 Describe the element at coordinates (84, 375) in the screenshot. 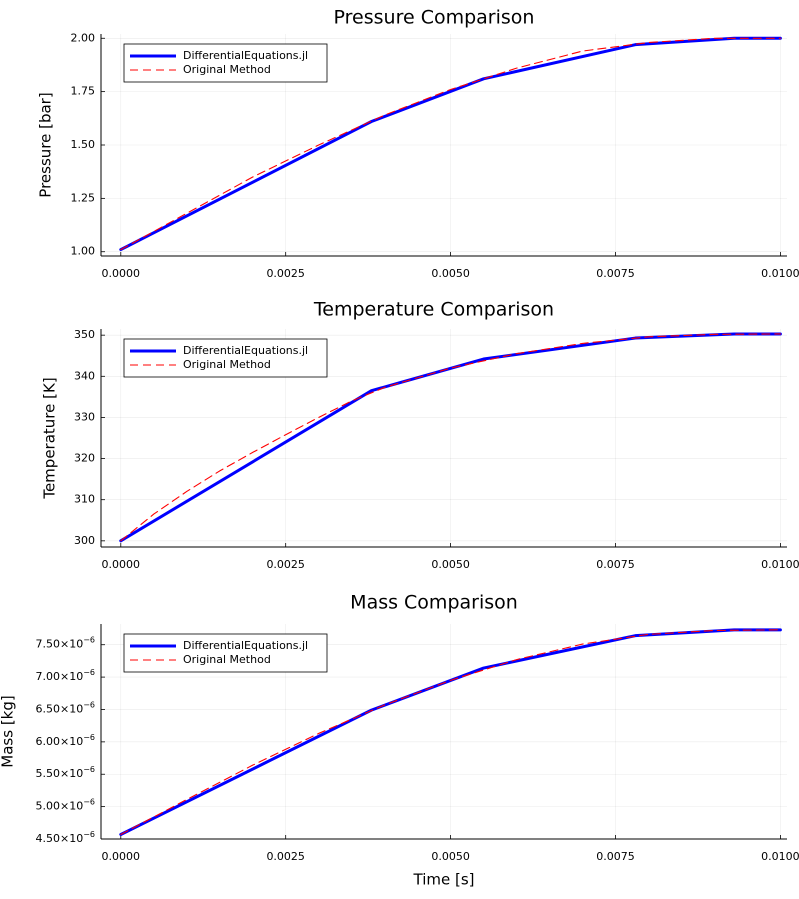

I see `y-tick-label: 340` at that location.